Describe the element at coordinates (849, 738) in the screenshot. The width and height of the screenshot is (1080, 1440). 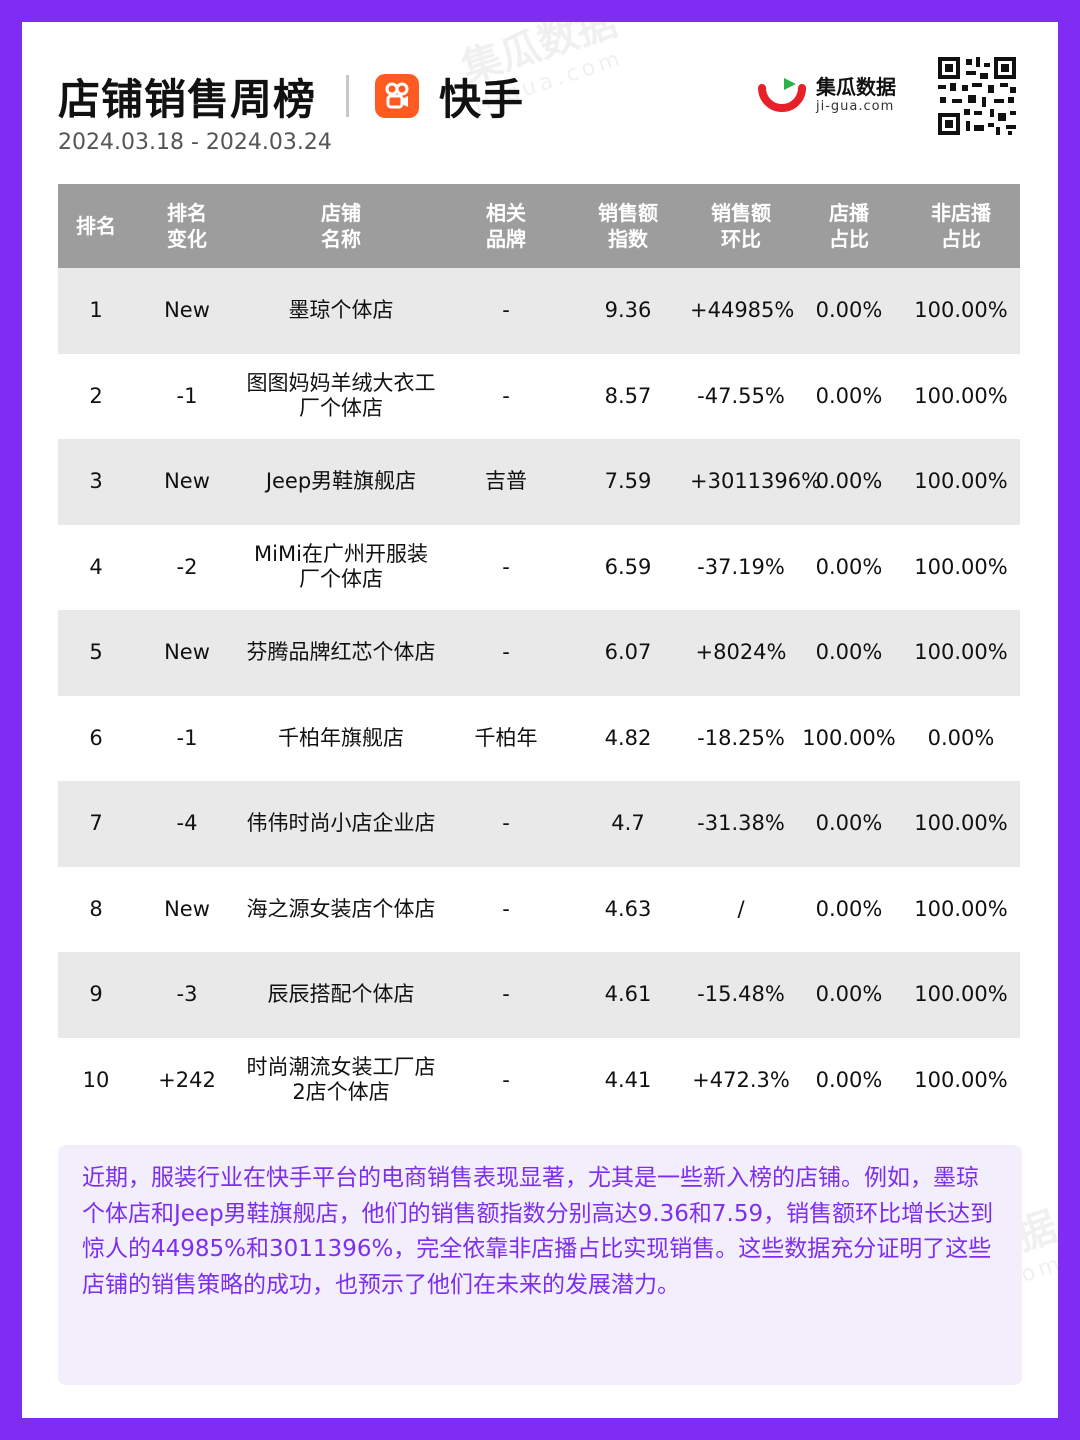
I see `cell-live-share: 100.00%` at that location.